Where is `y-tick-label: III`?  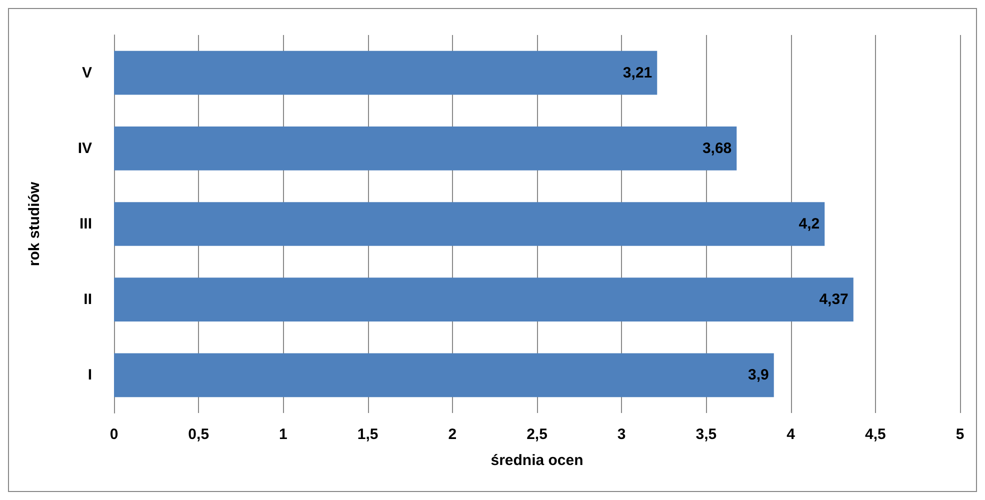
y-tick-label: III is located at coordinates (85, 224).